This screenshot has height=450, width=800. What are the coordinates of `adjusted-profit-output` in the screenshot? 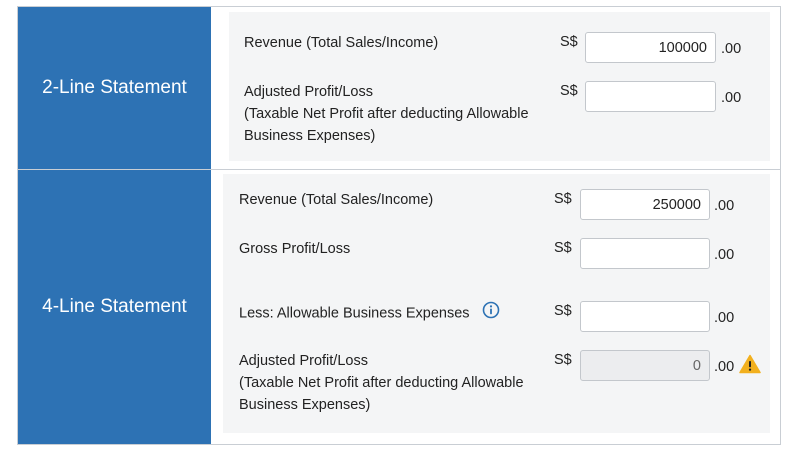 It's located at (645, 365).